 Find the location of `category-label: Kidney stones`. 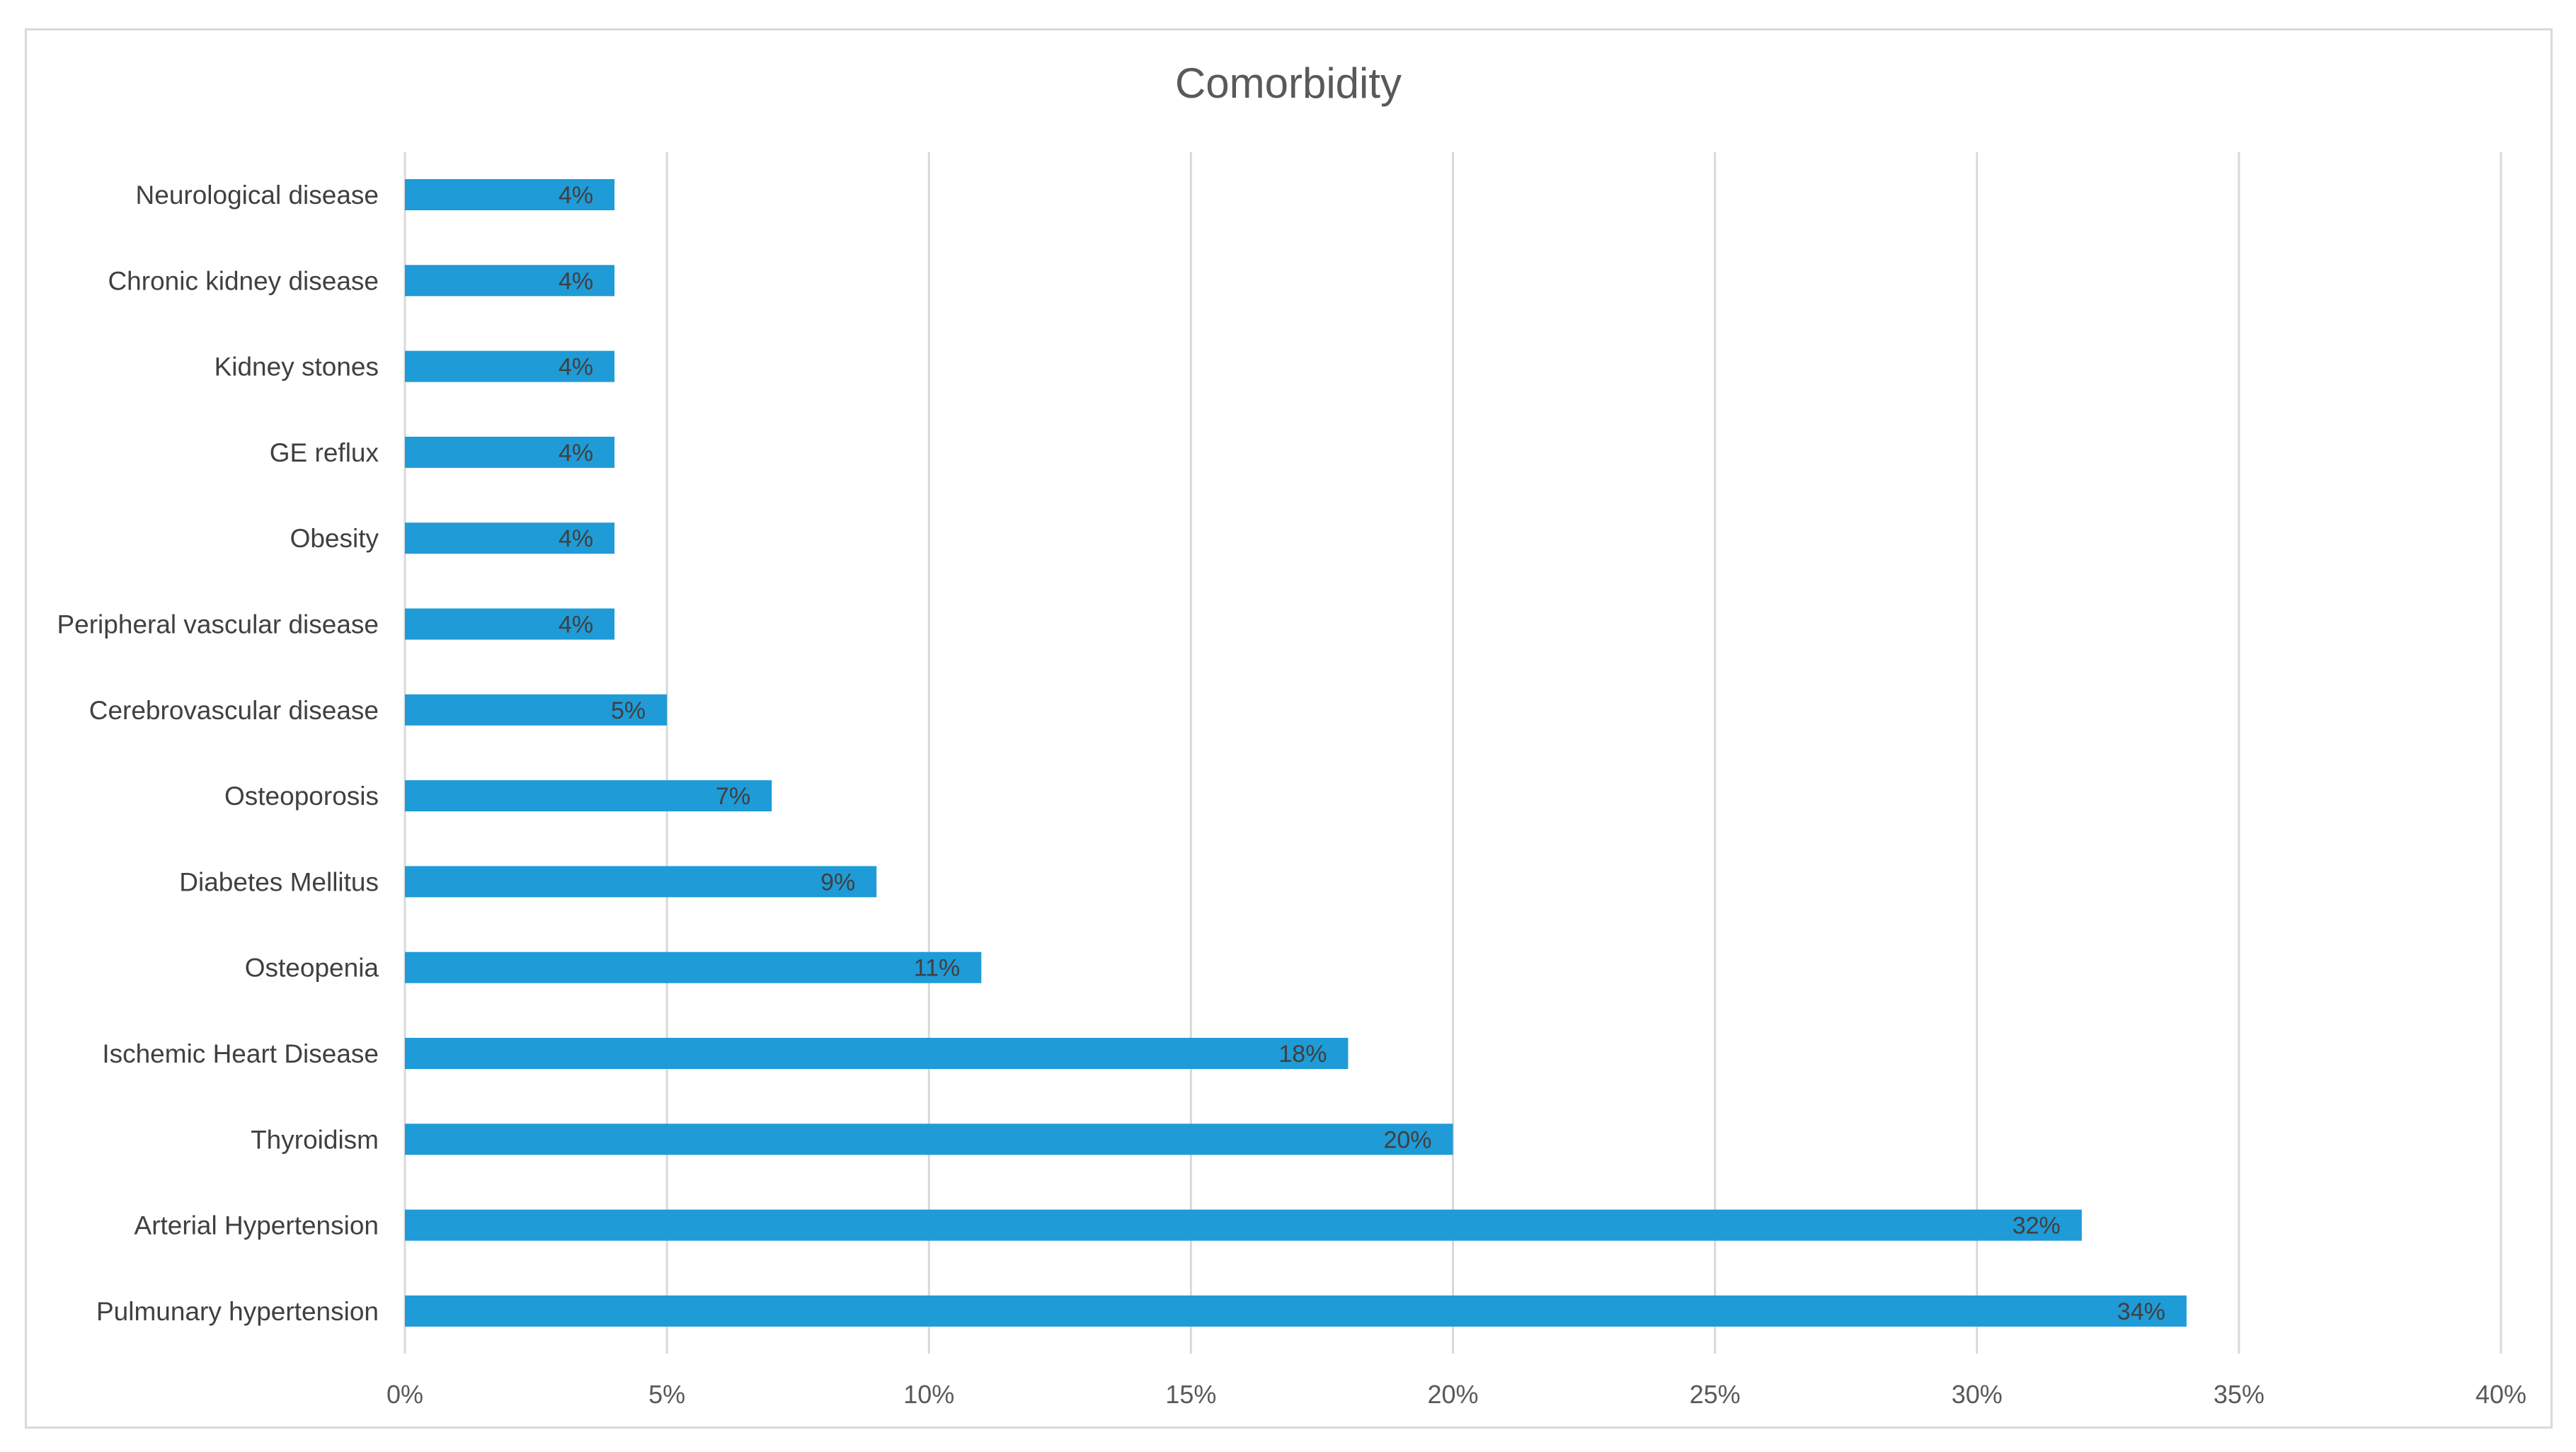

category-label: Kidney stones is located at coordinates (296, 367).